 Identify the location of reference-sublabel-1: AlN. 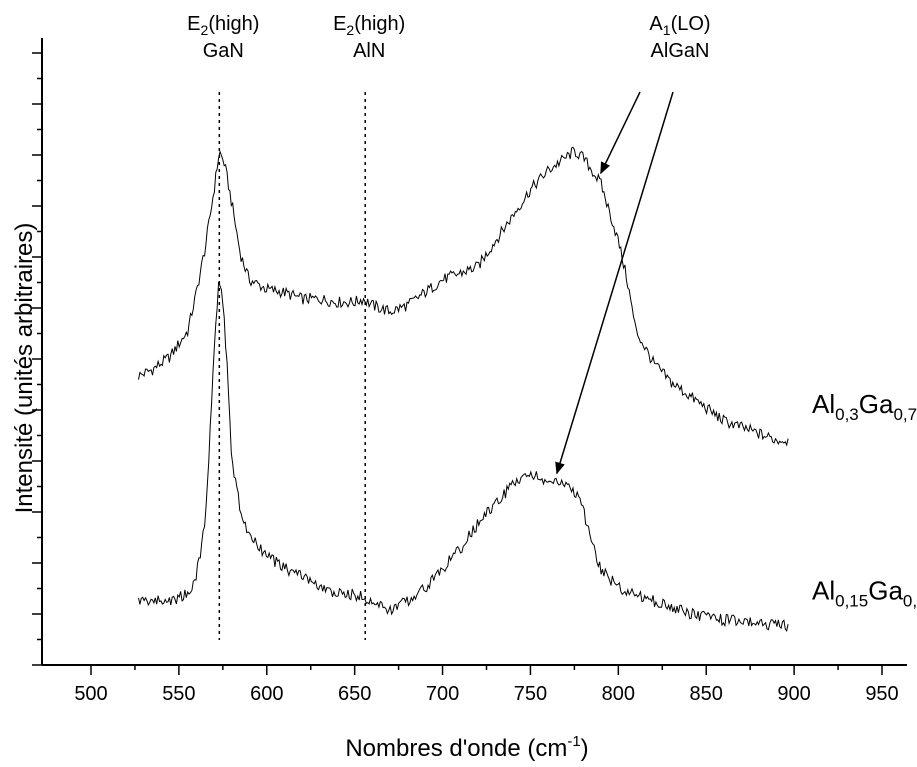
(369, 51).